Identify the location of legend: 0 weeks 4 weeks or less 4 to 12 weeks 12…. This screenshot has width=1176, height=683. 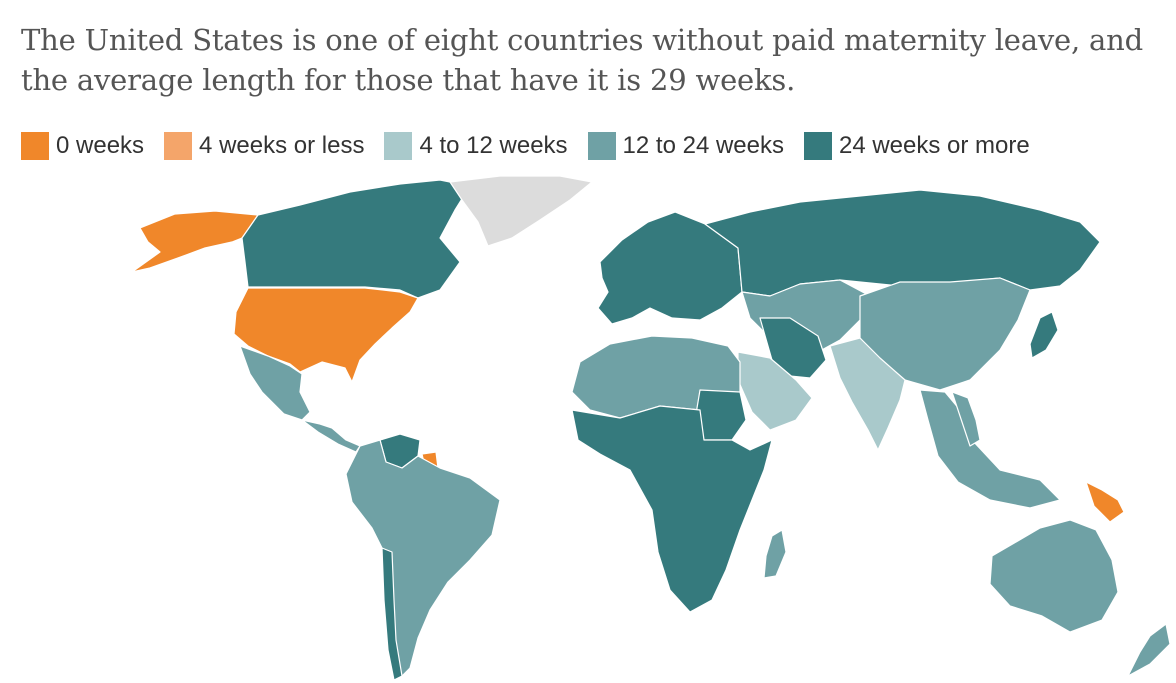
(535, 146).